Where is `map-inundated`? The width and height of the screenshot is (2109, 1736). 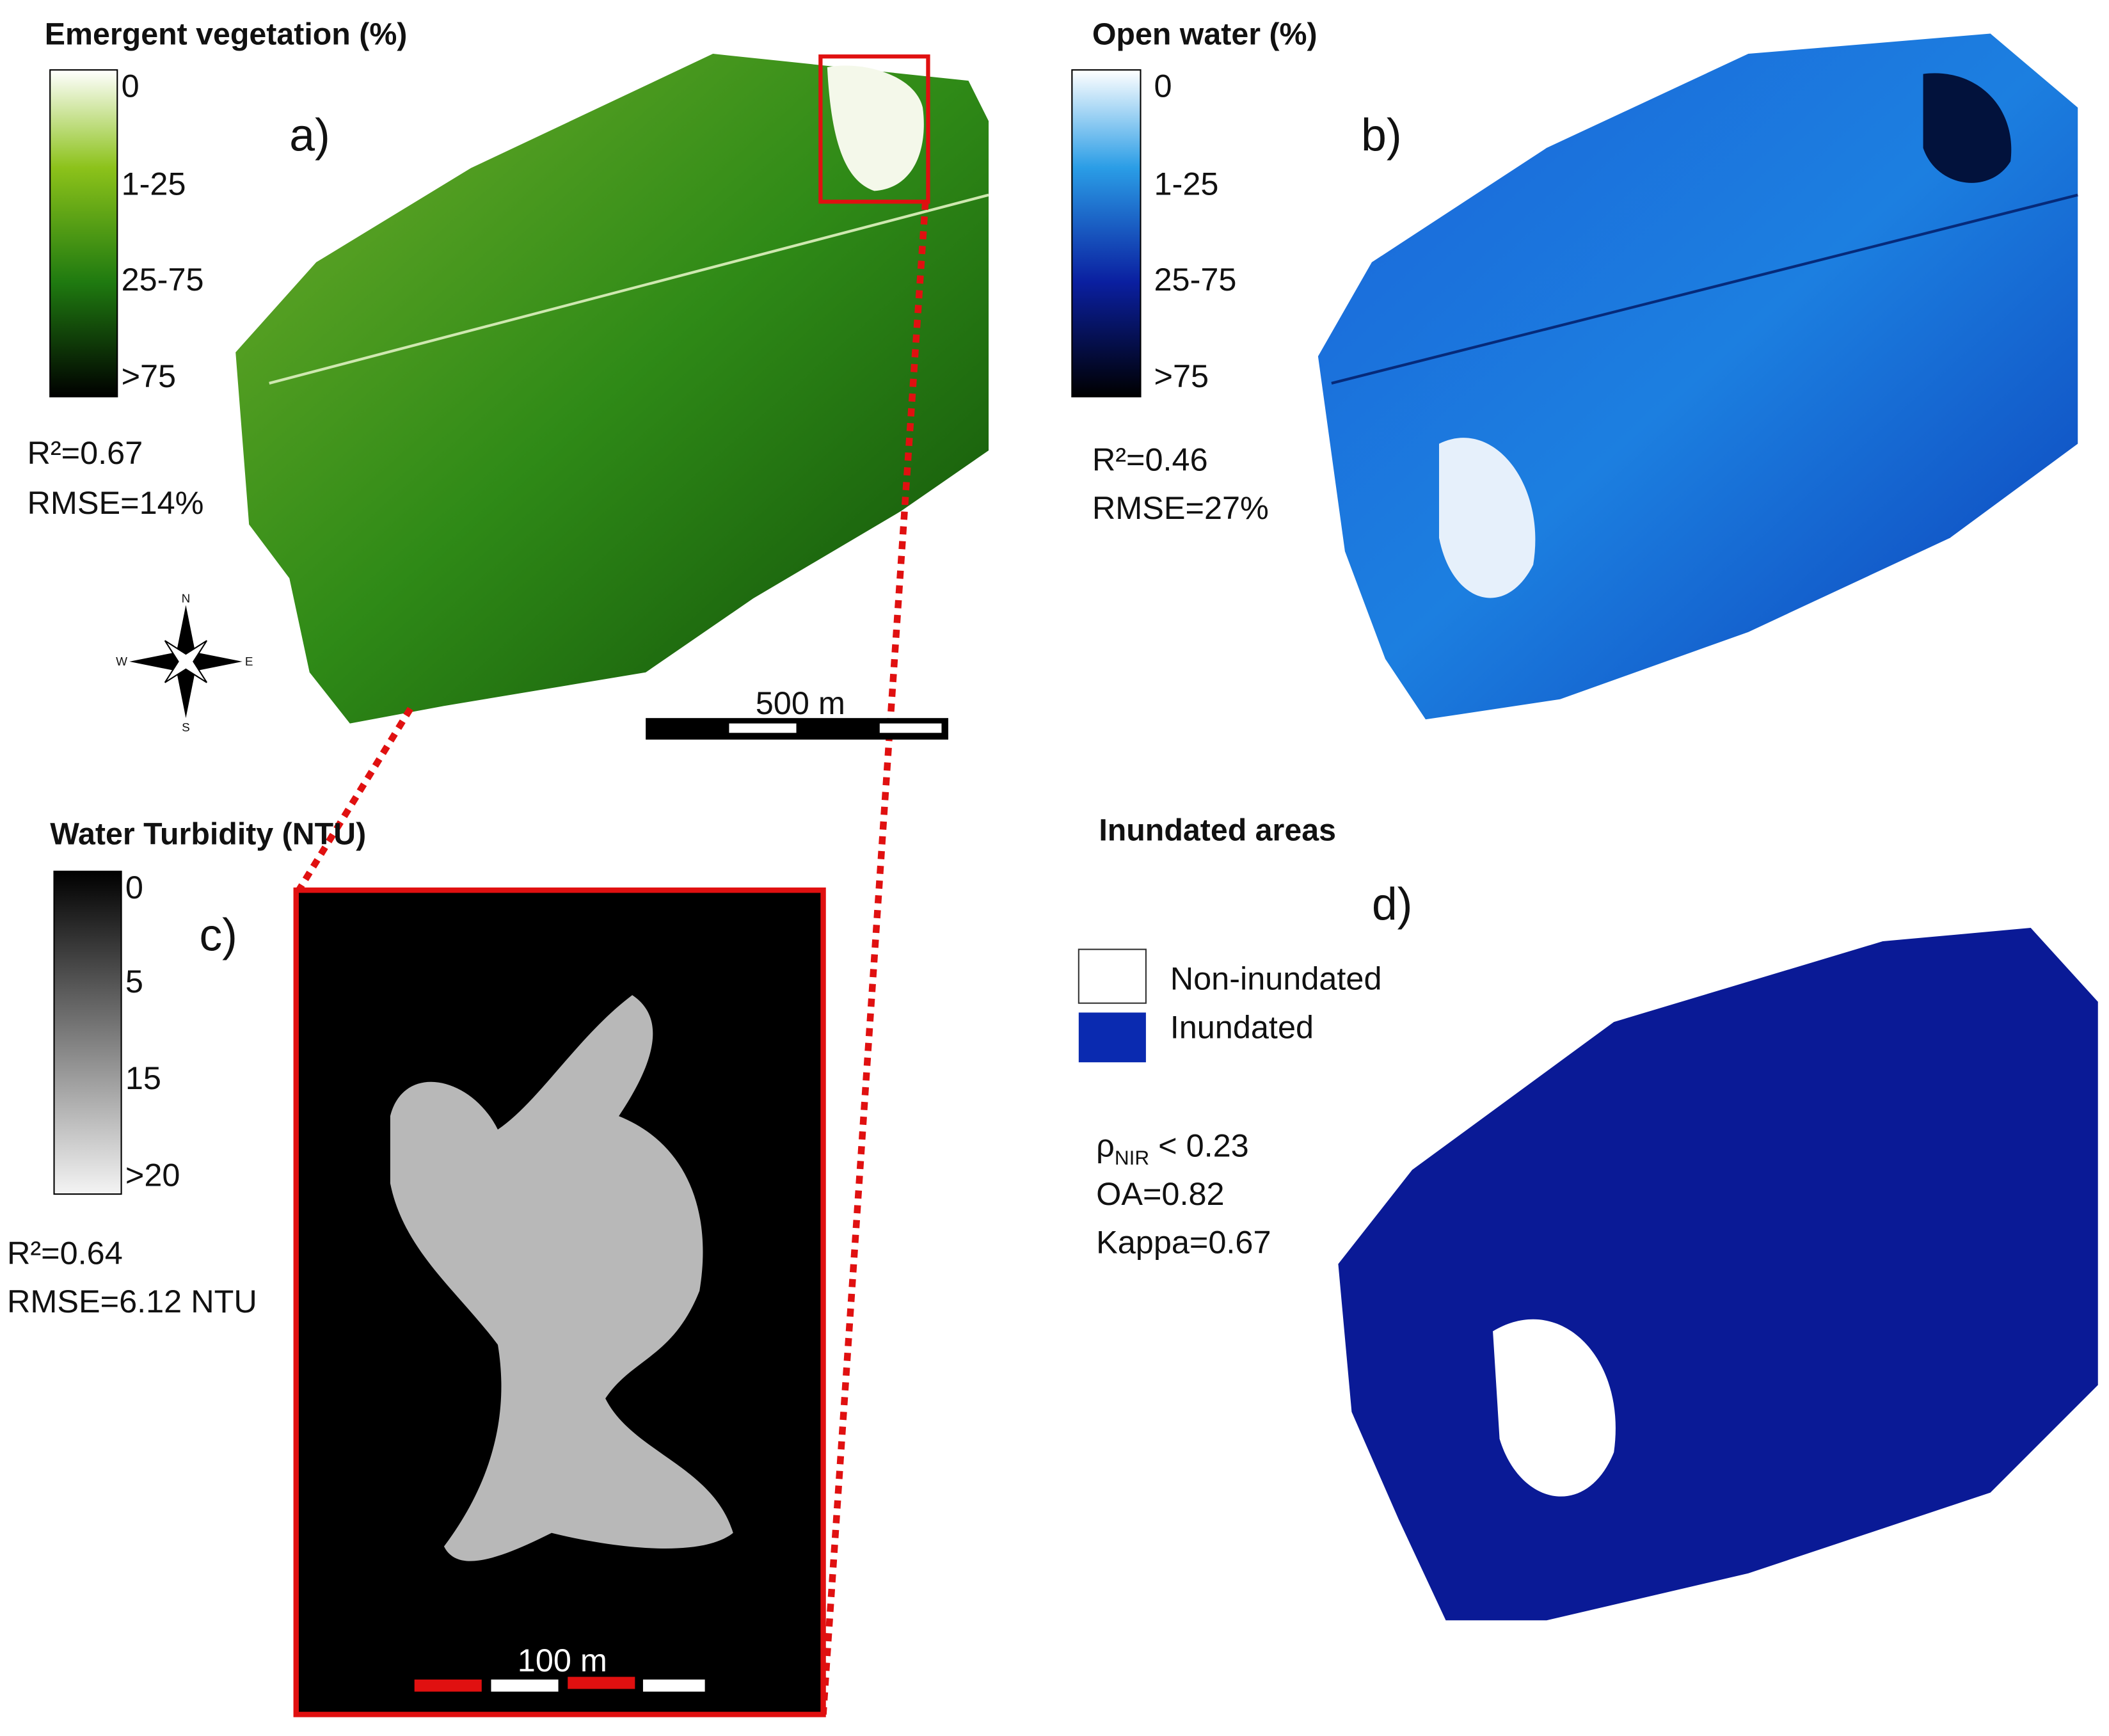 map-inundated is located at coordinates (1718, 1274).